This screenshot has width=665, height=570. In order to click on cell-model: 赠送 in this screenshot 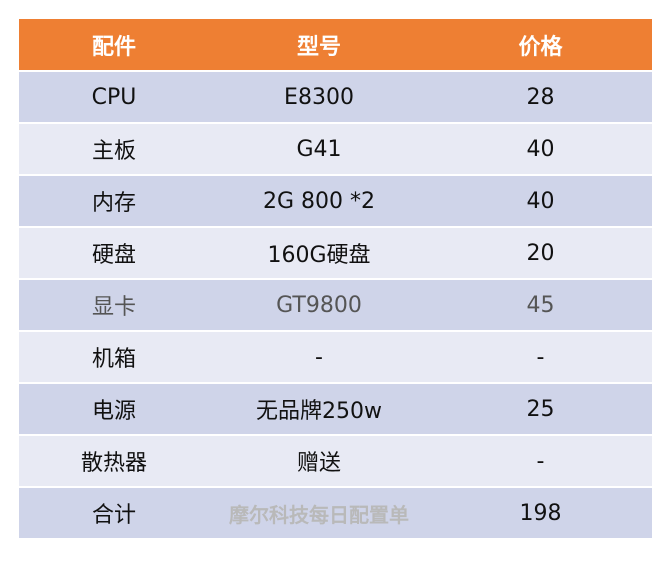, I will do `click(318, 463)`.